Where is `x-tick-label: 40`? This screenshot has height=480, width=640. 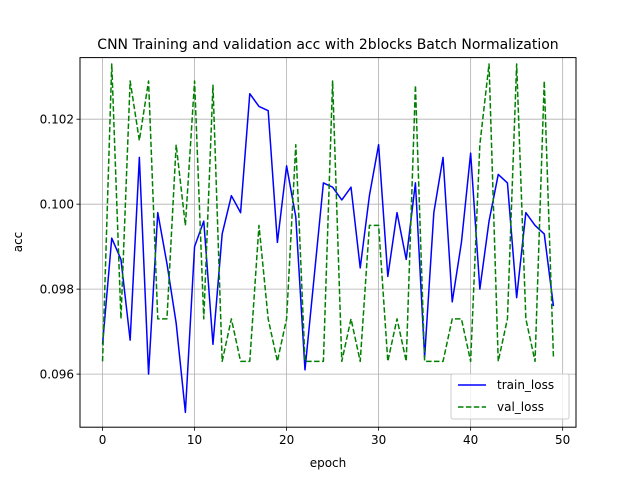 x-tick-label: 40 is located at coordinates (470, 440).